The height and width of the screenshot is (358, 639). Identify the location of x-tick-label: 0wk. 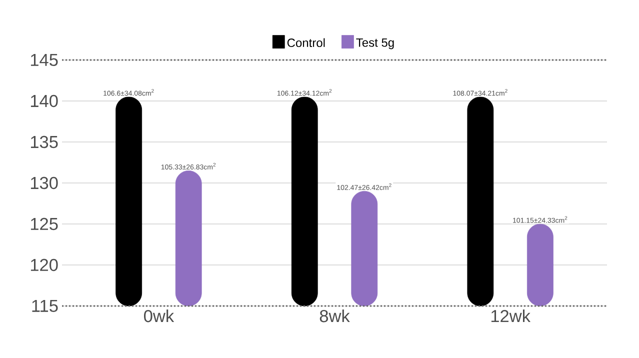
(159, 316).